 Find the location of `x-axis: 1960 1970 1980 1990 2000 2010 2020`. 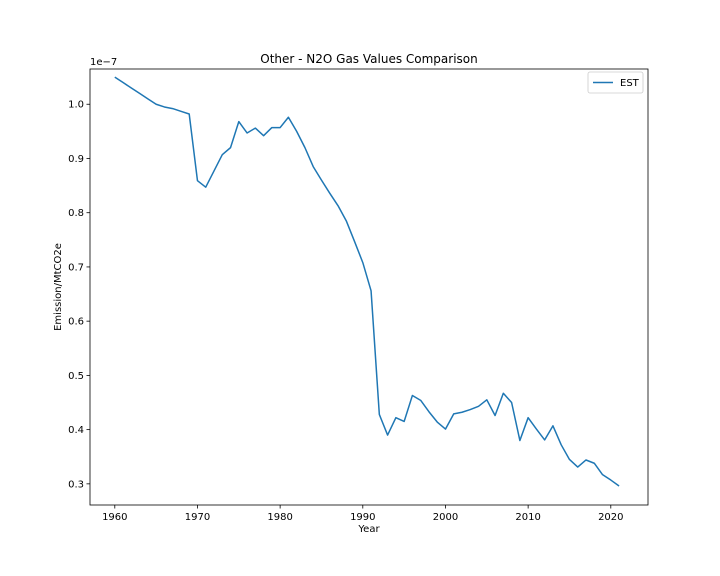

x-axis: 1960 1970 1980 1990 2000 2010 2020 is located at coordinates (363, 514).